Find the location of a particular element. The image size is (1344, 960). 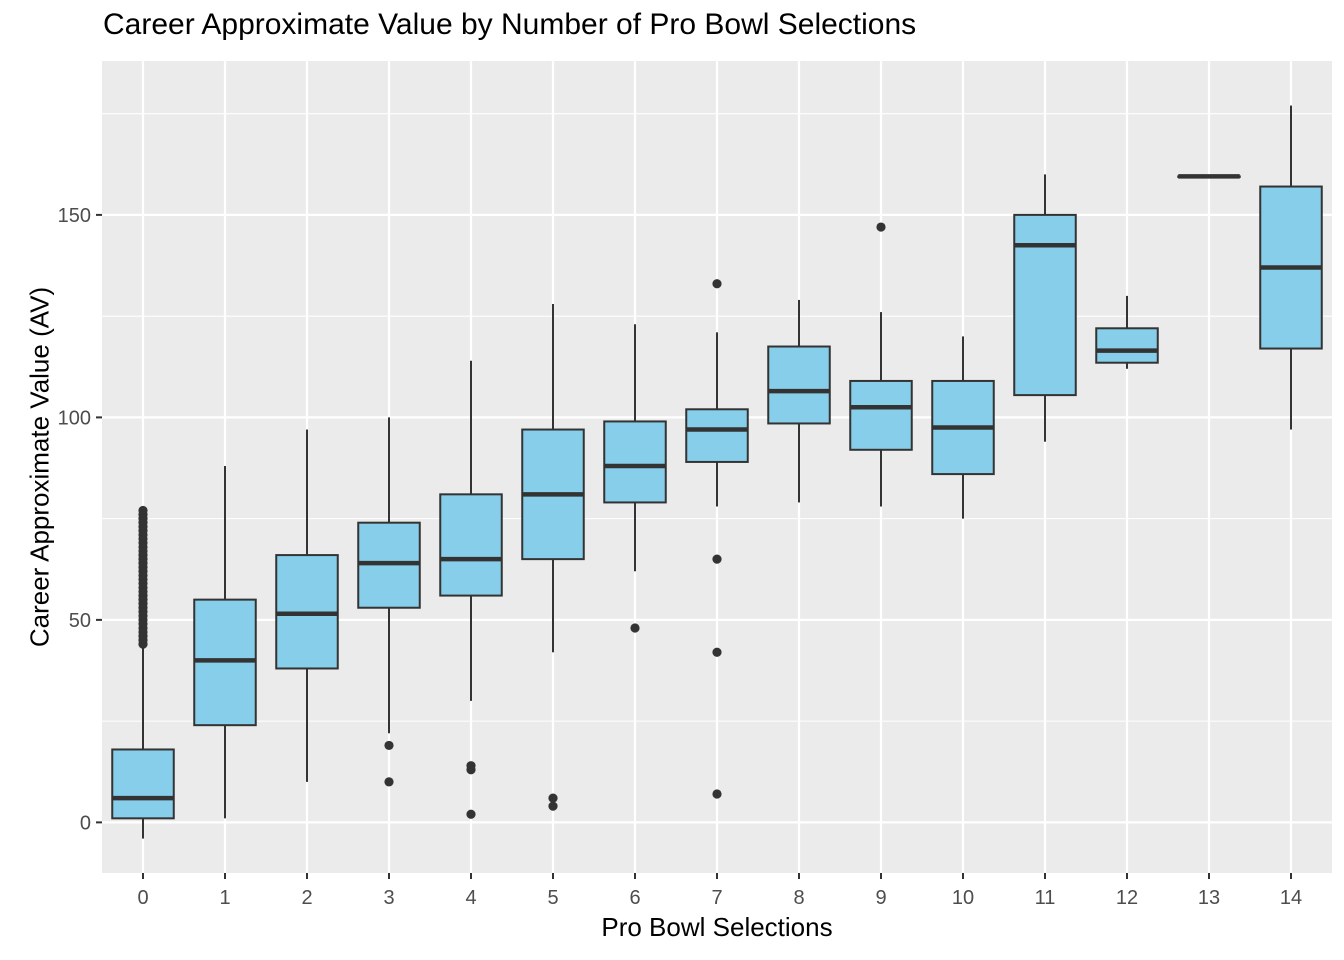

x-axis-tick-label: 6 is located at coordinates (634, 898).